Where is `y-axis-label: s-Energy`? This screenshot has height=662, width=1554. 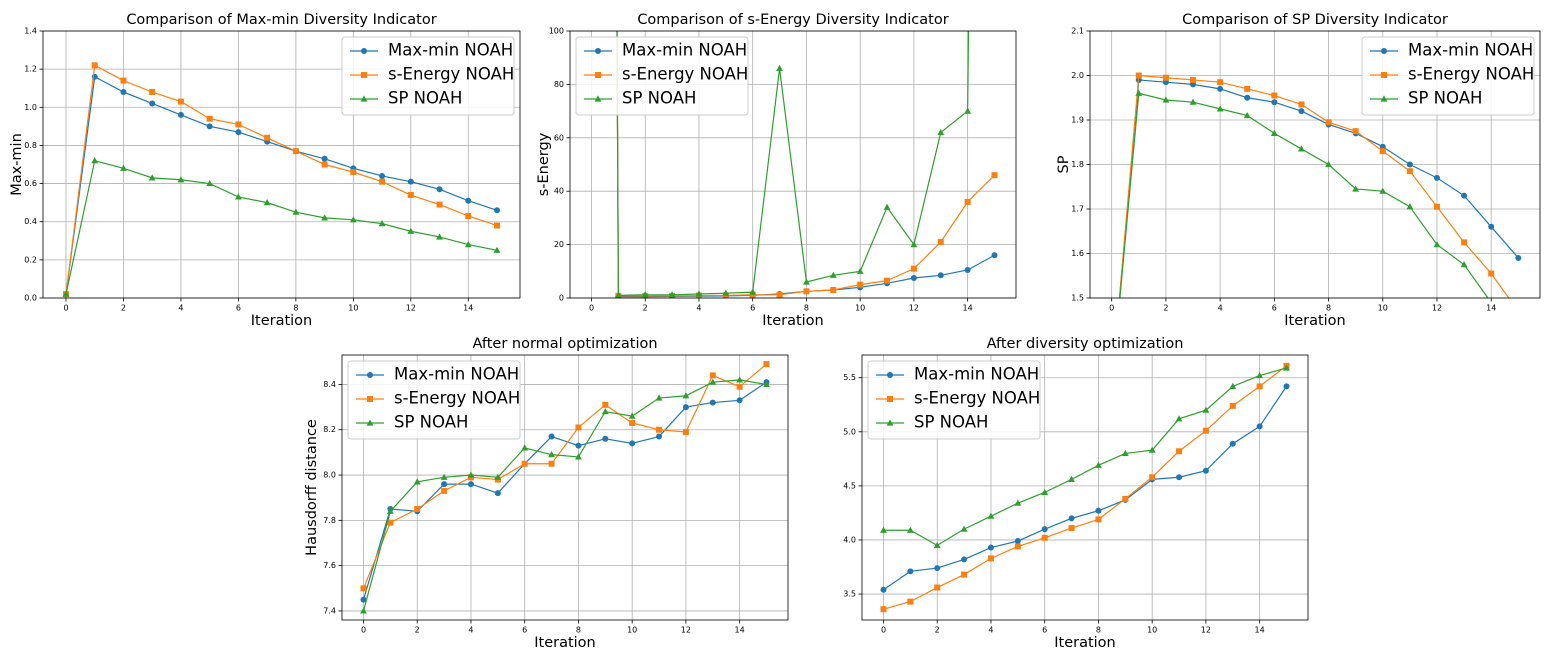
y-axis-label: s-Energy is located at coordinates (544, 164).